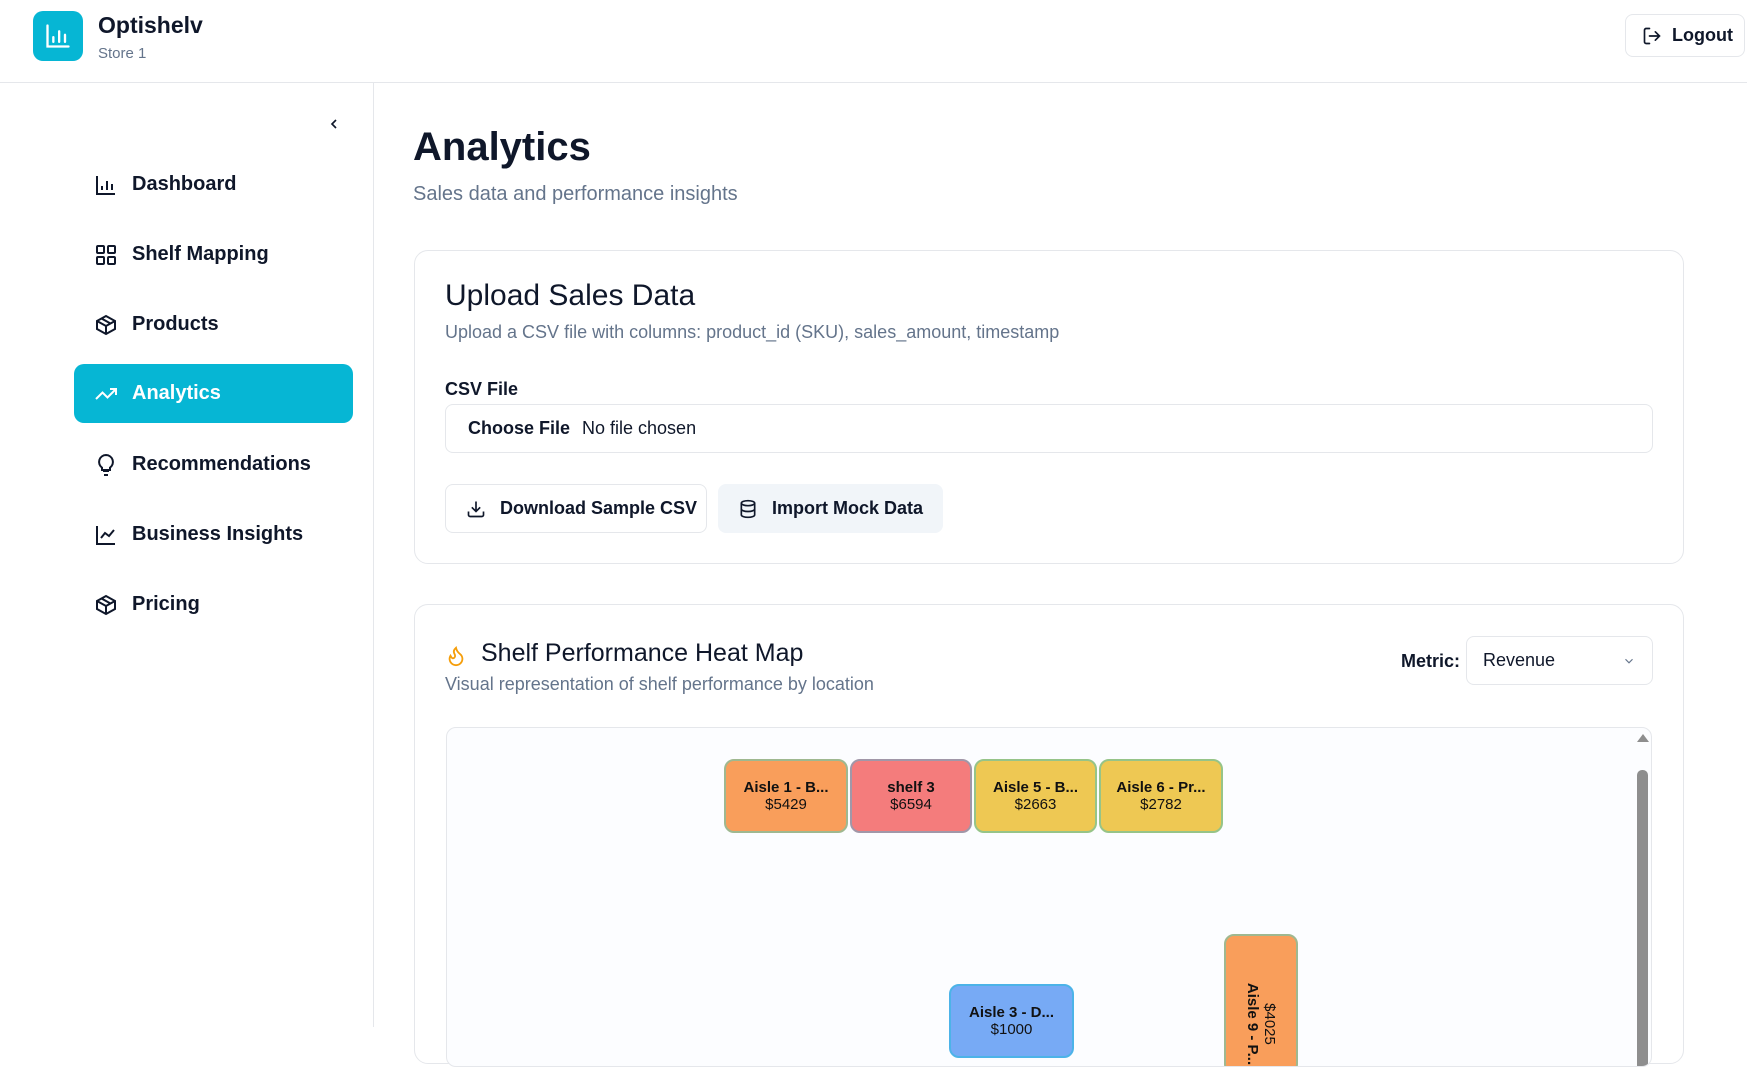 The image size is (1747, 1067). I want to click on sidebar-item-business-insights: Business Insights, so click(213, 534).